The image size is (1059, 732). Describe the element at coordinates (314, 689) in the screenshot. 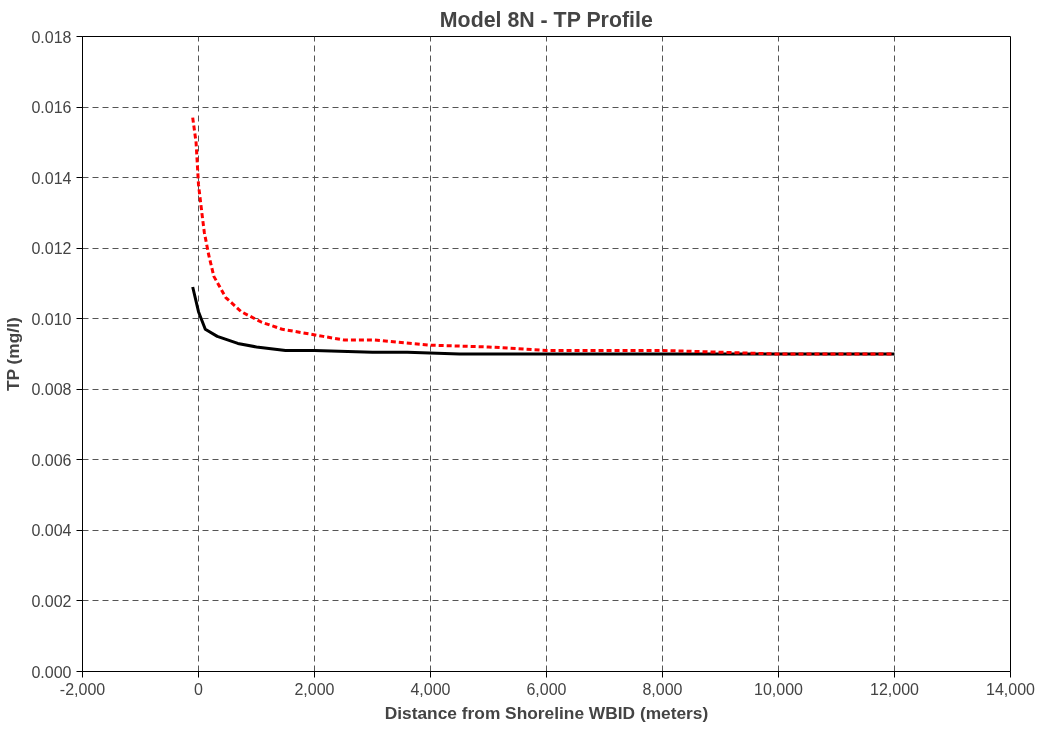

I see `x-tick-label: 2,000` at that location.